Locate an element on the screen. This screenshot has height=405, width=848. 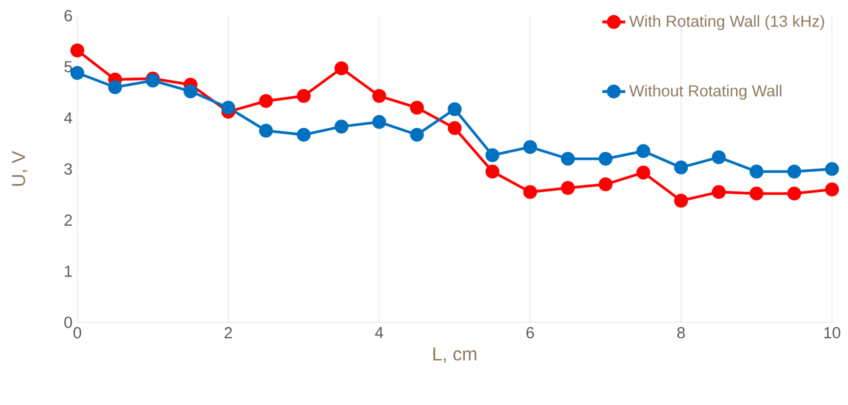
x-tick-label: 10 is located at coordinates (832, 332).